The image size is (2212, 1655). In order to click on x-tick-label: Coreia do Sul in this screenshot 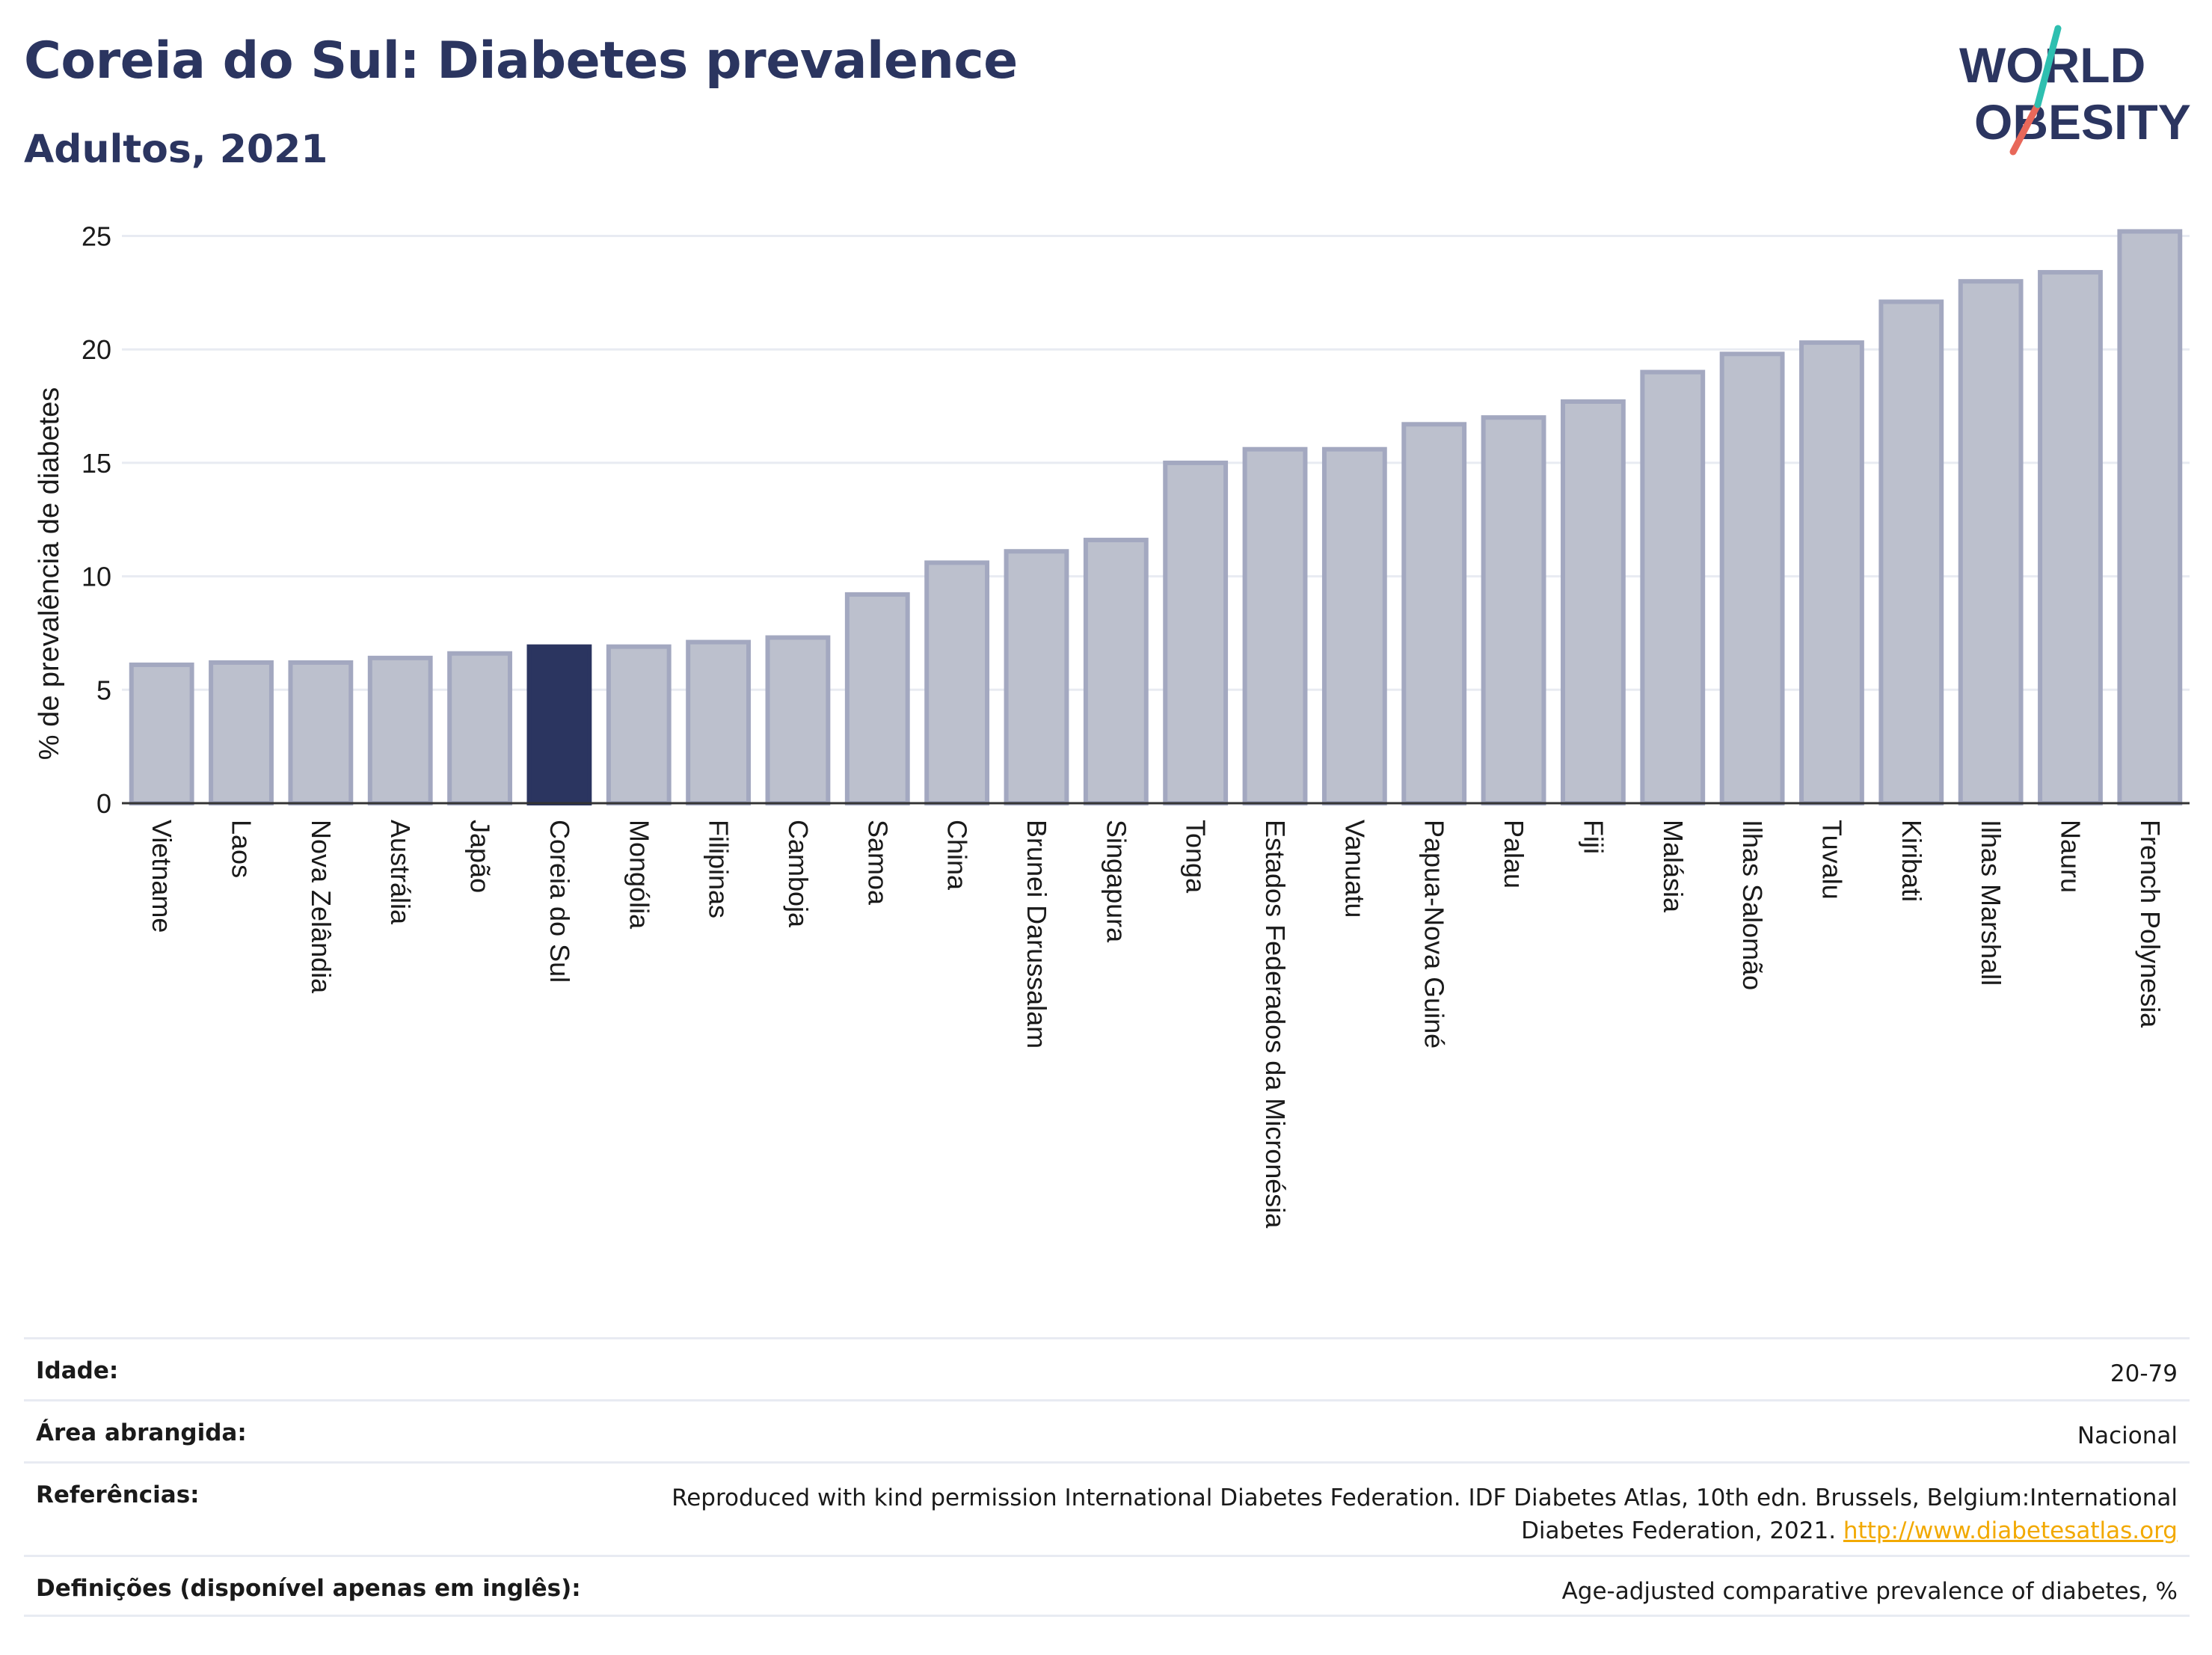, I will do `click(559, 901)`.